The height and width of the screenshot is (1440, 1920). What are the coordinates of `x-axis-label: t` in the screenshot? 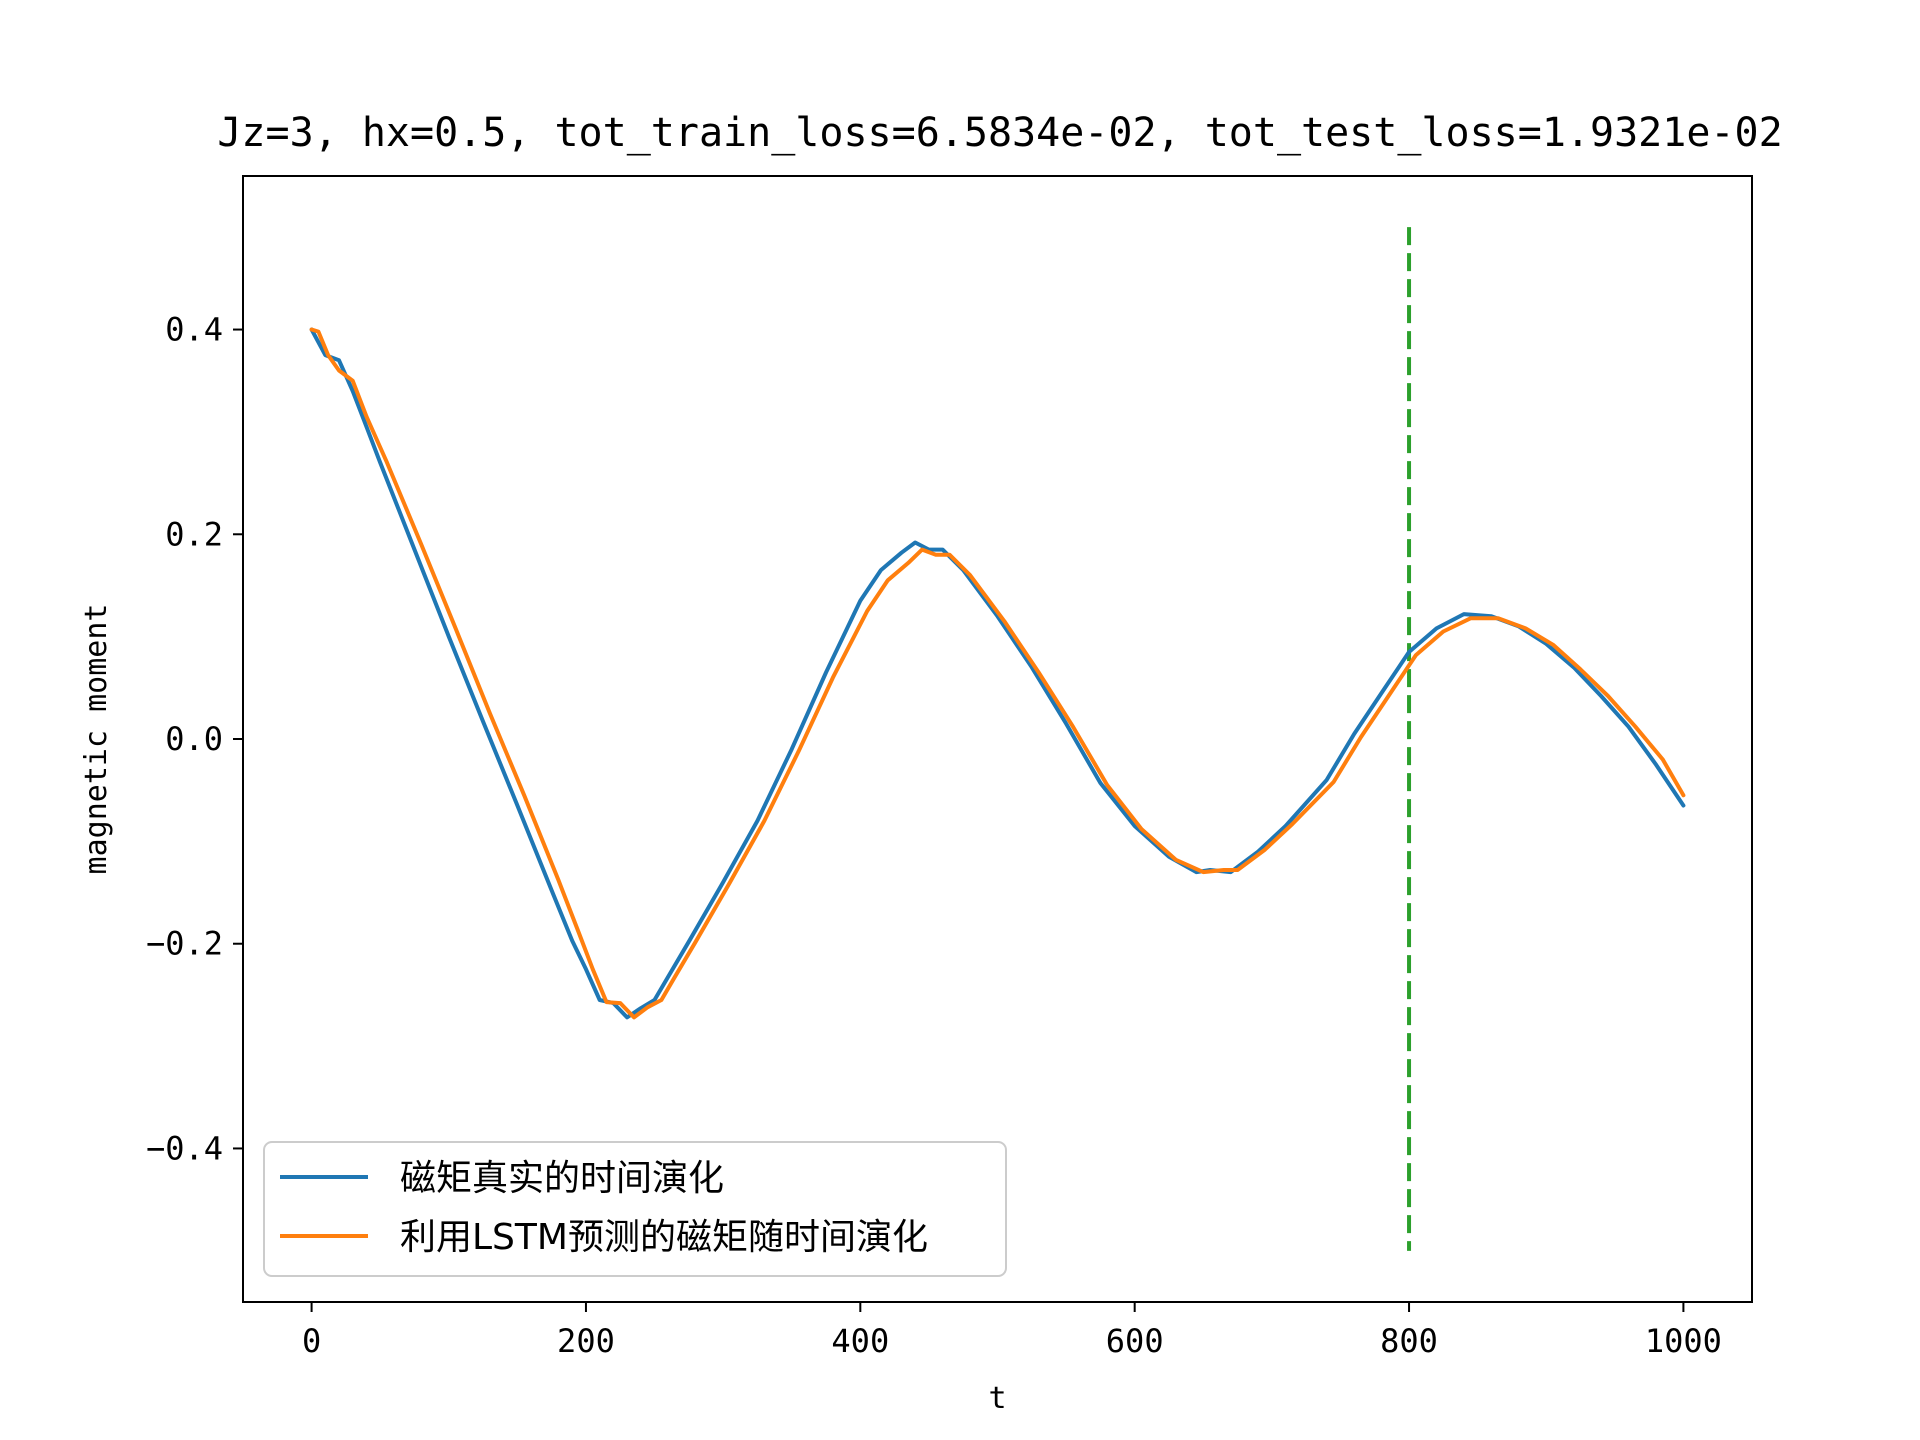 It's located at (997, 1398).